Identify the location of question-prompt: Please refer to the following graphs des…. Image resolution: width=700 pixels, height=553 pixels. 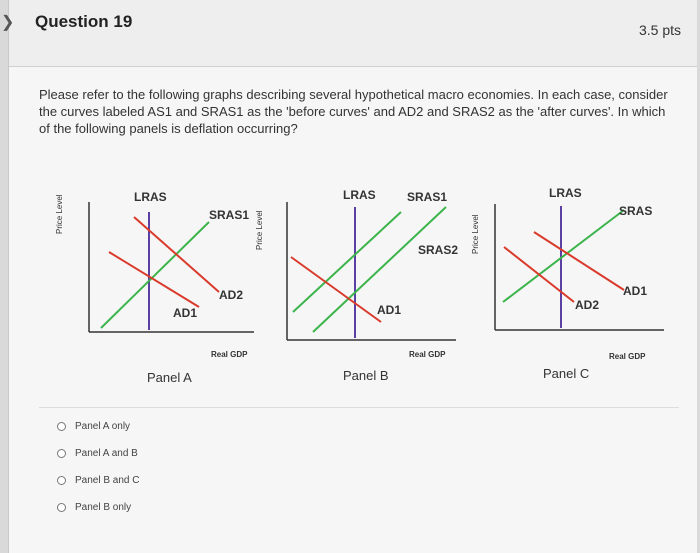
(353, 111).